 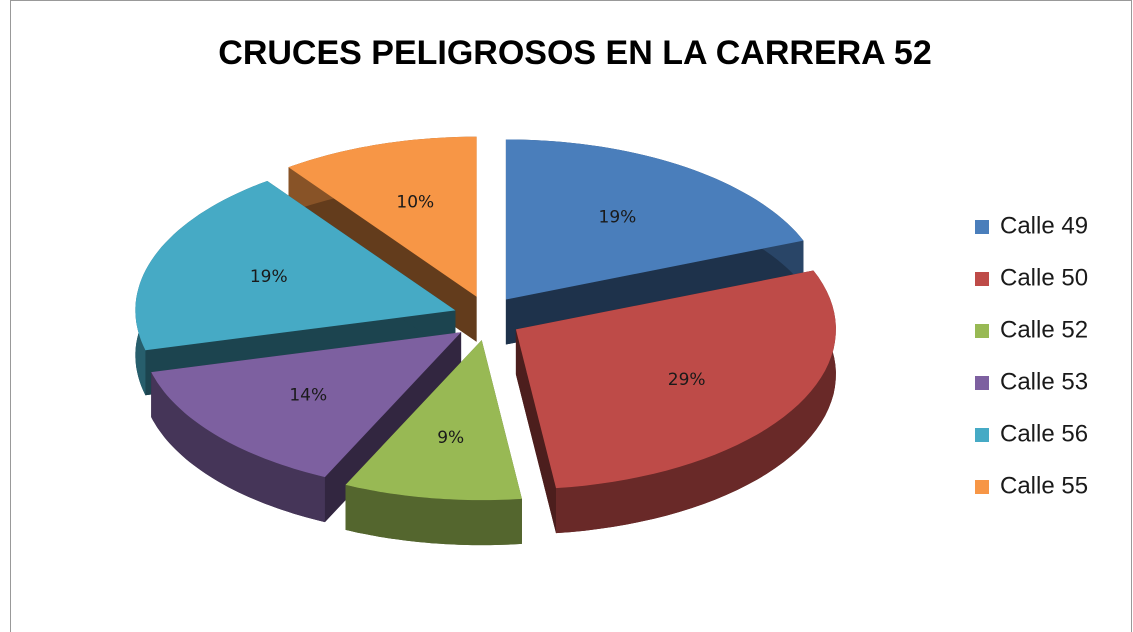 What do you see at coordinates (308, 396) in the screenshot?
I see `data-label: 14%` at bounding box center [308, 396].